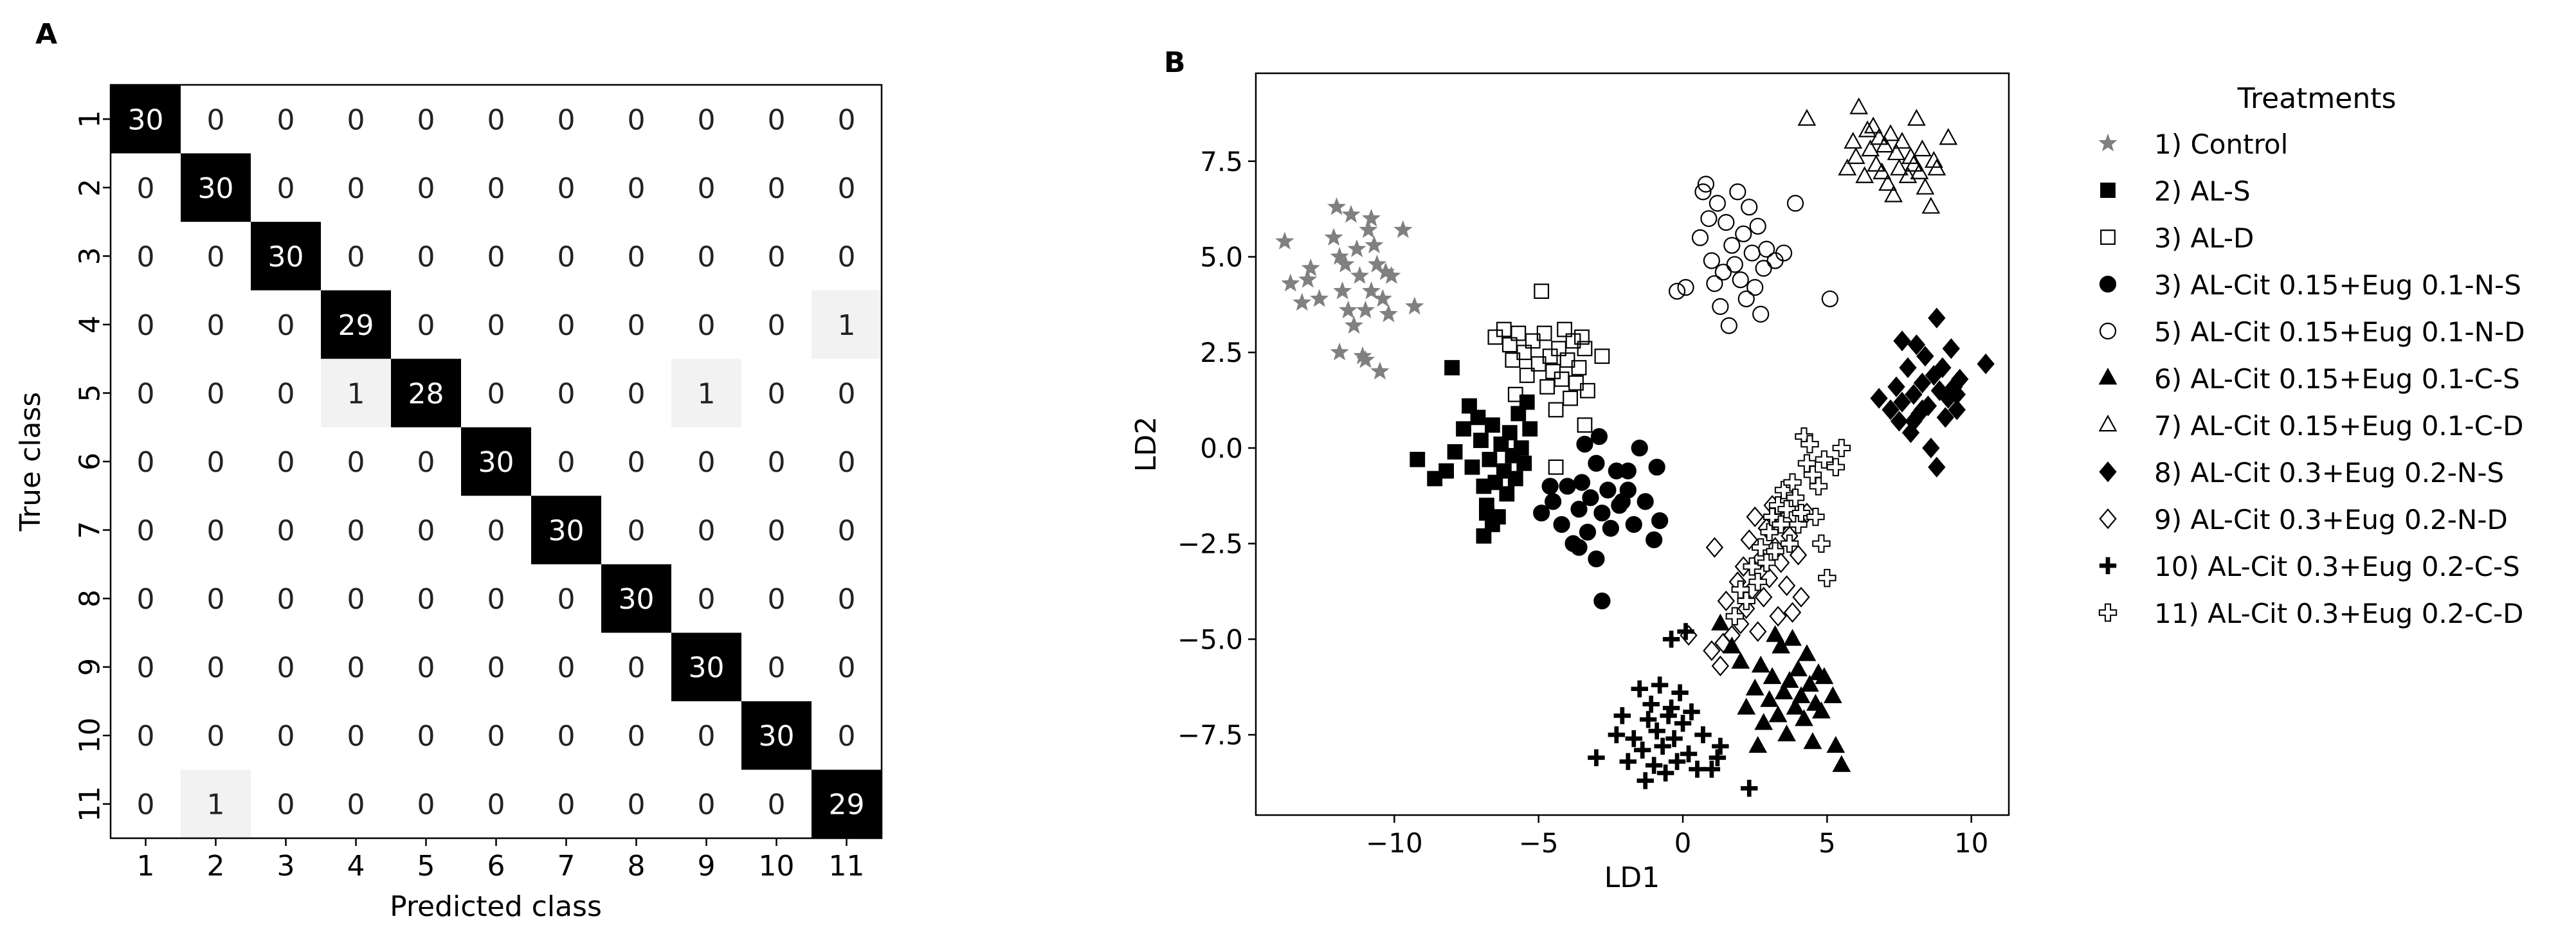 The image size is (2576, 952). What do you see at coordinates (2221, 144) in the screenshot?
I see `legend-label: 1) Control` at bounding box center [2221, 144].